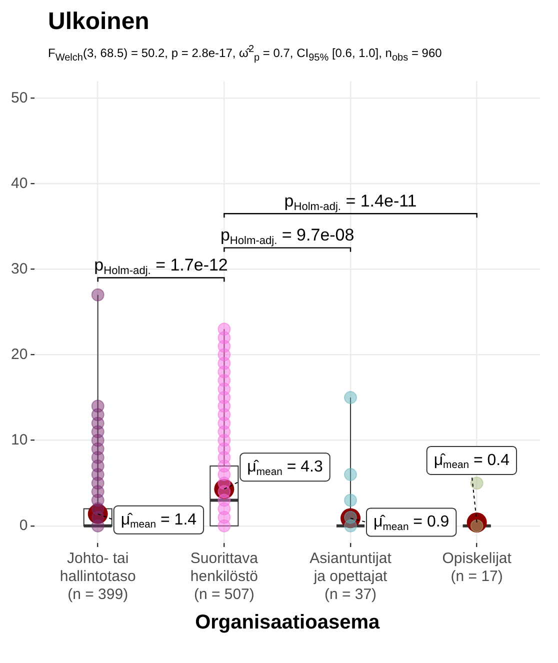 The image size is (558, 663). I want to click on x-axis-title: Organisaatioasema, so click(287, 623).